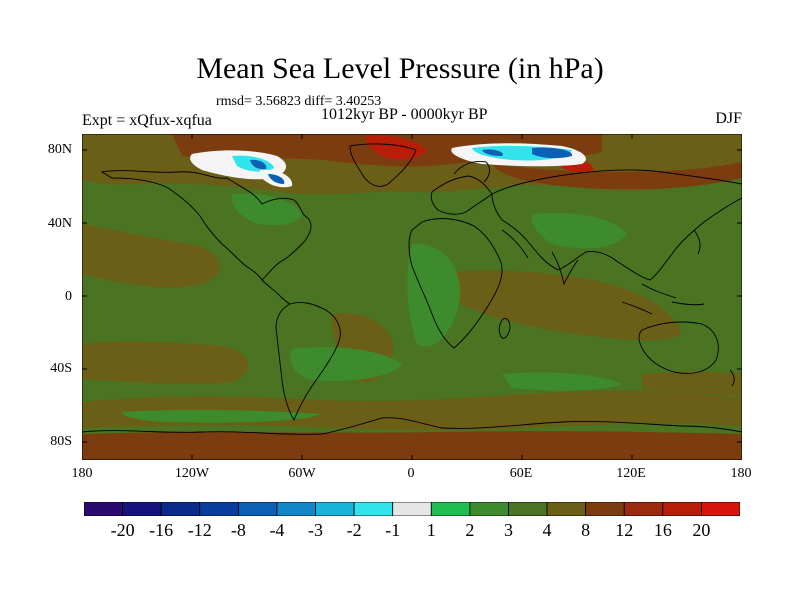 This screenshot has height=600, width=800. Describe the element at coordinates (192, 473) in the screenshot. I see `lon-label-120w: 120W` at that location.